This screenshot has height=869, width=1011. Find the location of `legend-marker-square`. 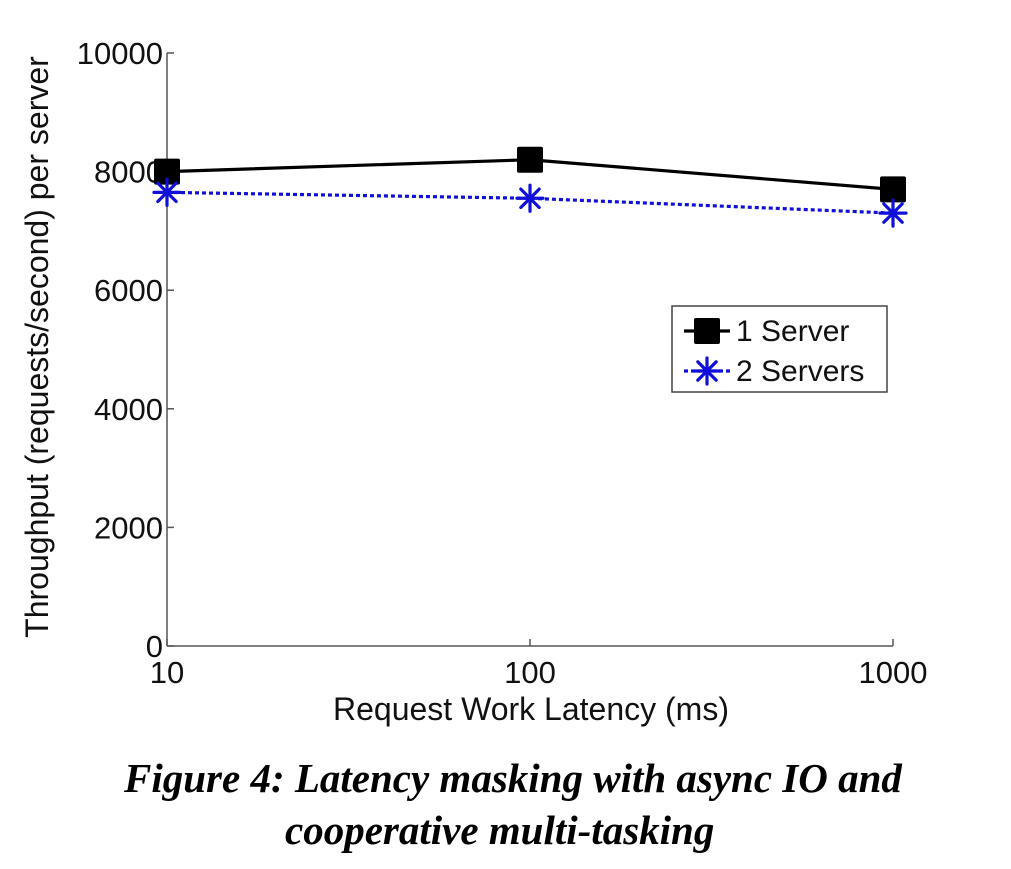

legend-marker-square is located at coordinates (707, 331).